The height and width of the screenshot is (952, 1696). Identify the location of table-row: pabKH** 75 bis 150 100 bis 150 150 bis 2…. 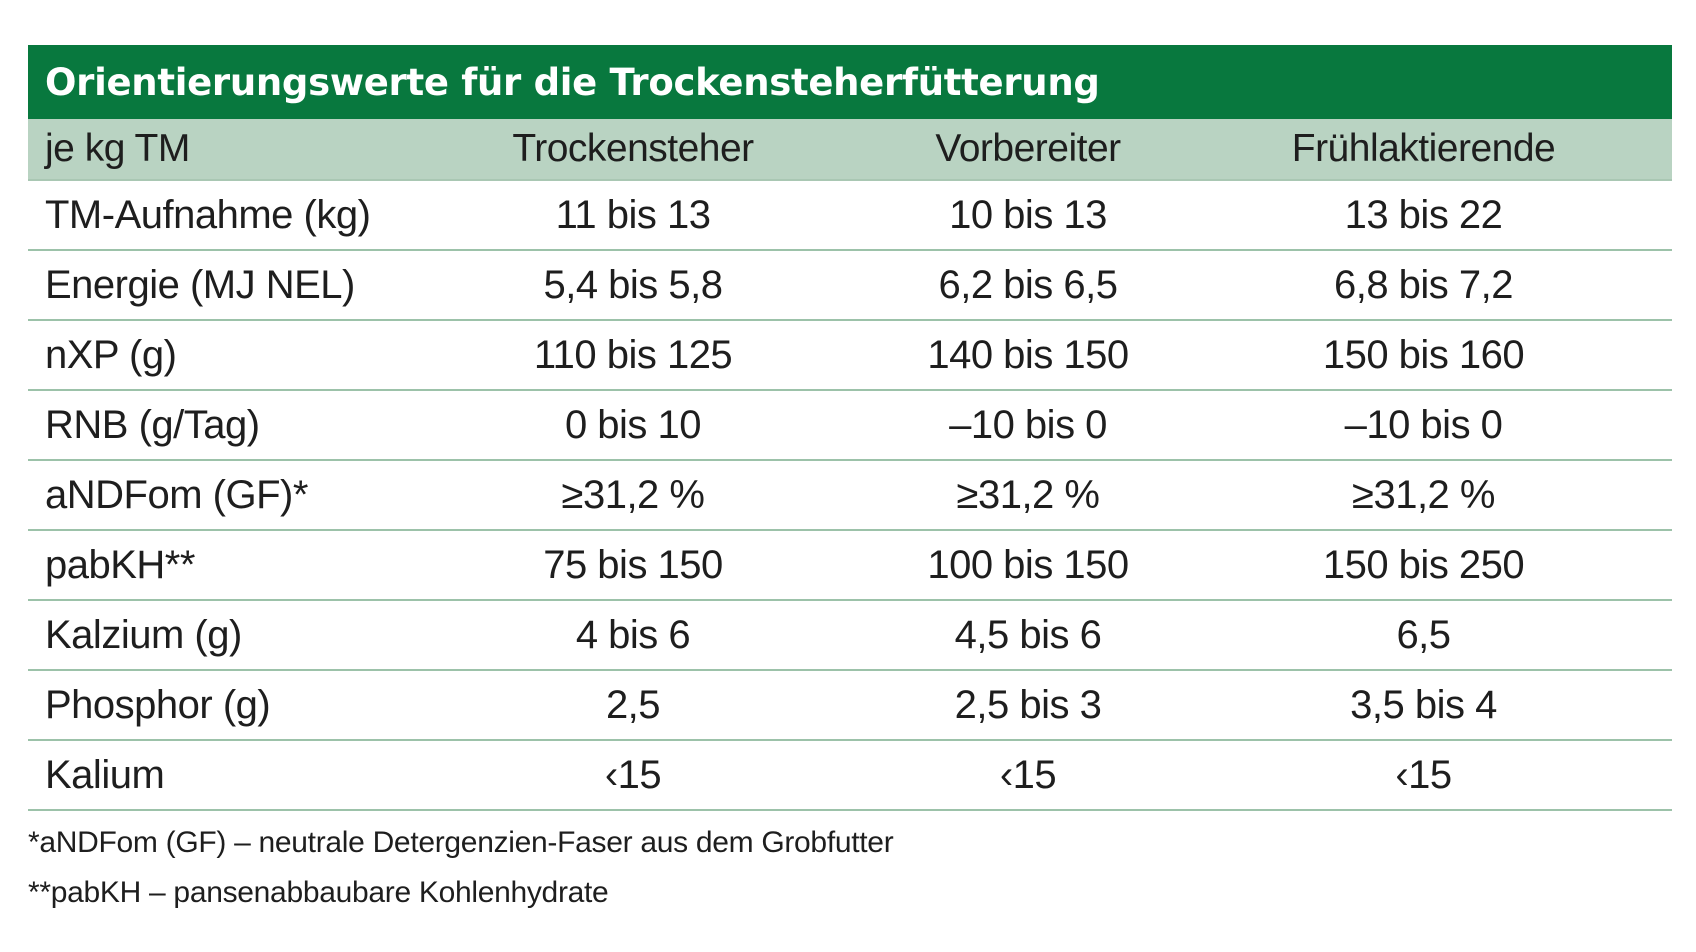
(850, 566).